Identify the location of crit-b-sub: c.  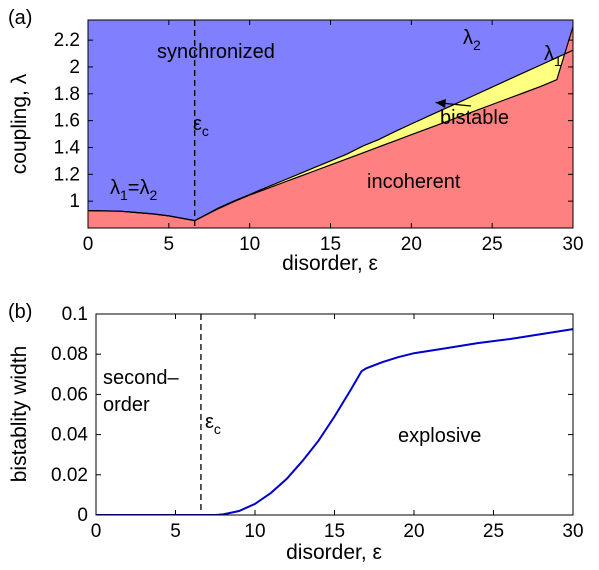
(217, 429).